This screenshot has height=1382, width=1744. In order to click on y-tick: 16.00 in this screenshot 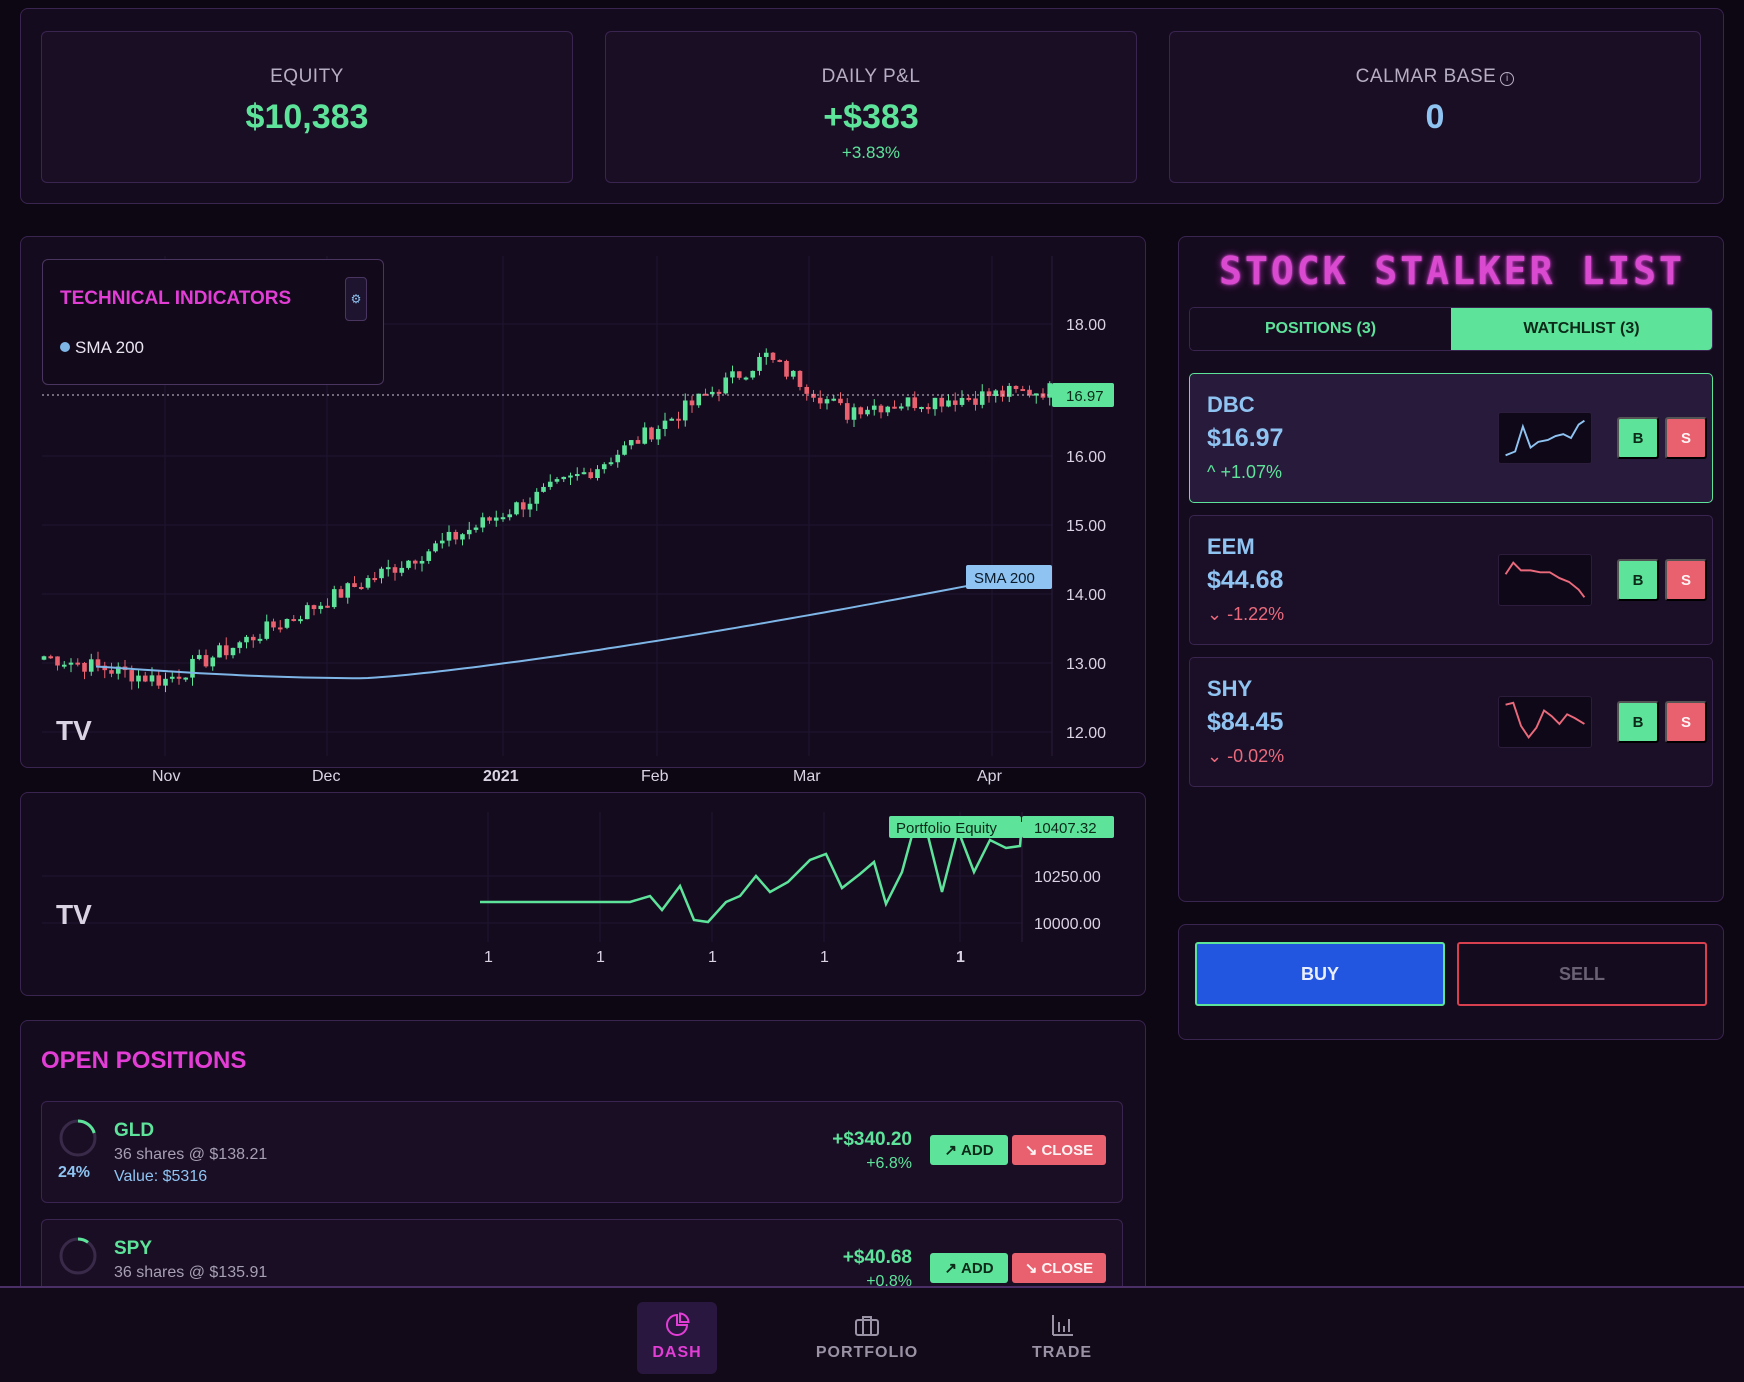, I will do `click(1086, 457)`.